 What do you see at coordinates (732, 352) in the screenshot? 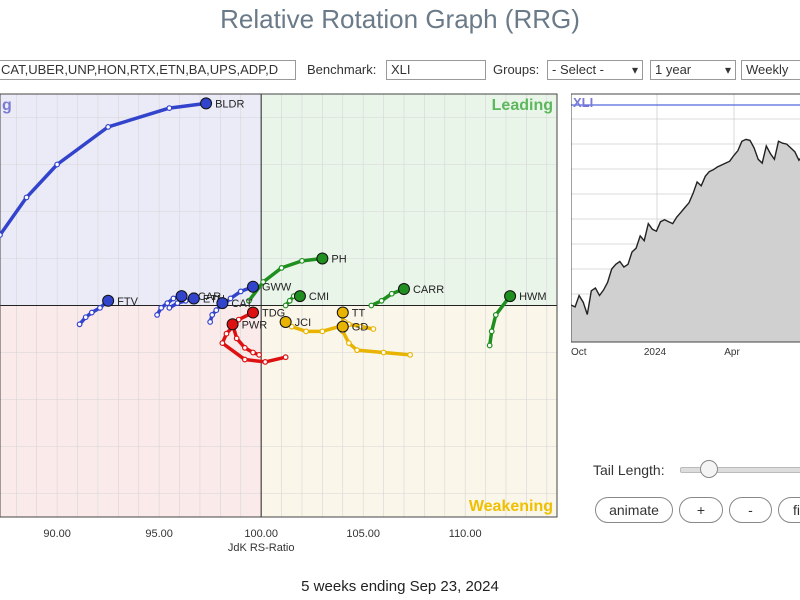
I see `mini-chart-x-tick-label: Apr` at bounding box center [732, 352].